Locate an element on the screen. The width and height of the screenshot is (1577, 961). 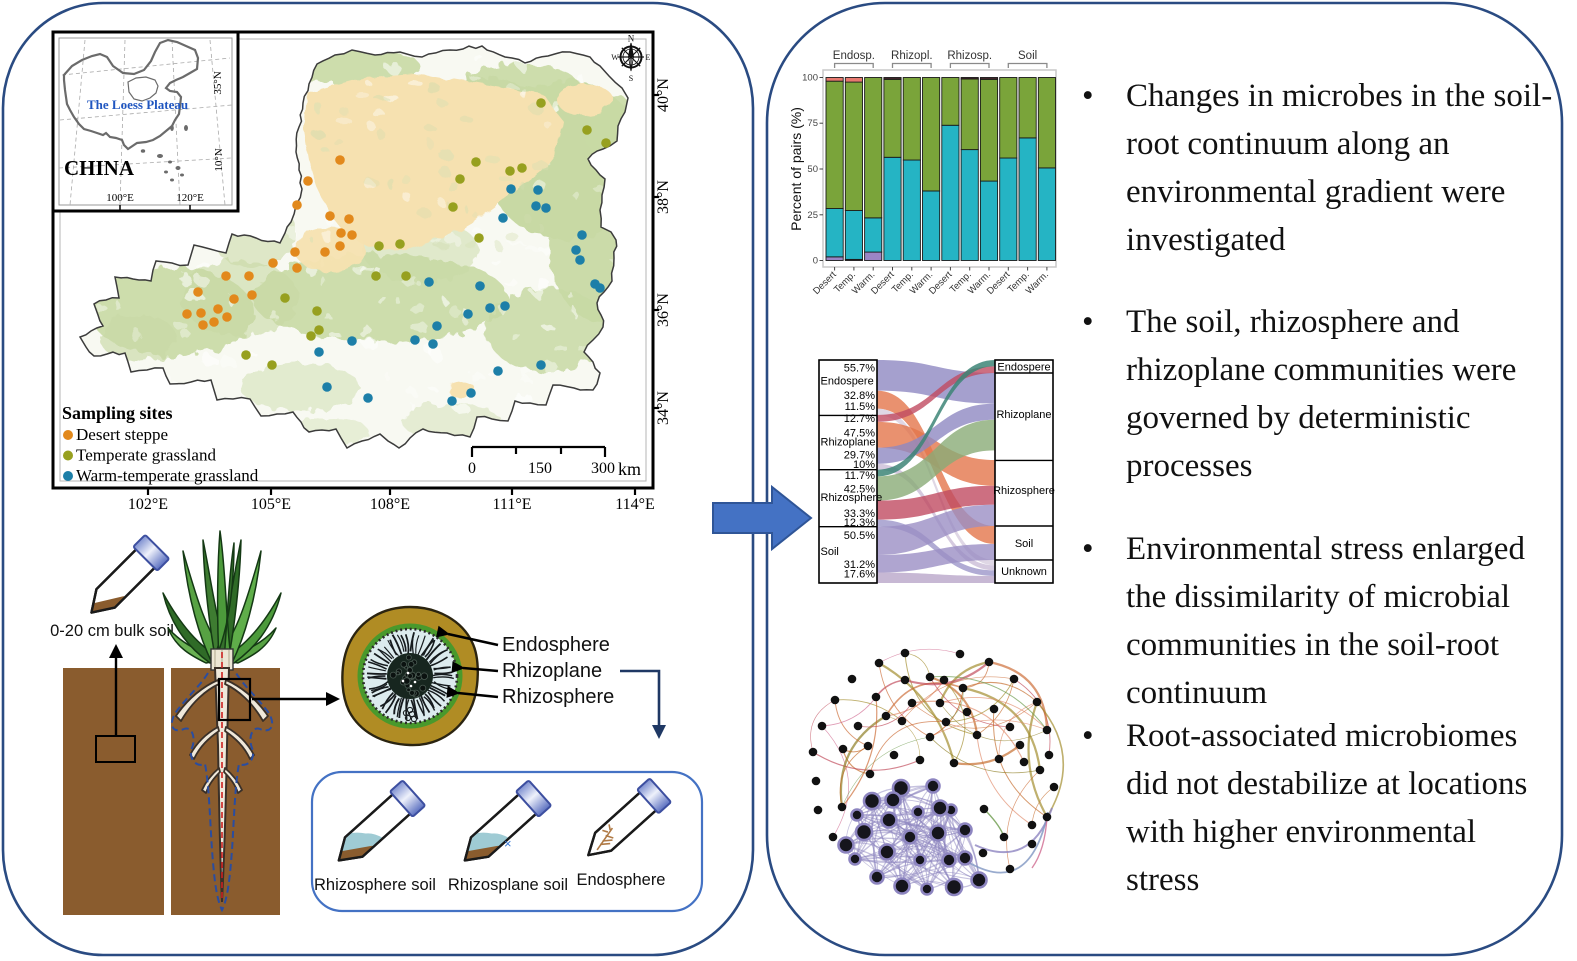
svg-text: 105°E is located at coordinates (271, 504).